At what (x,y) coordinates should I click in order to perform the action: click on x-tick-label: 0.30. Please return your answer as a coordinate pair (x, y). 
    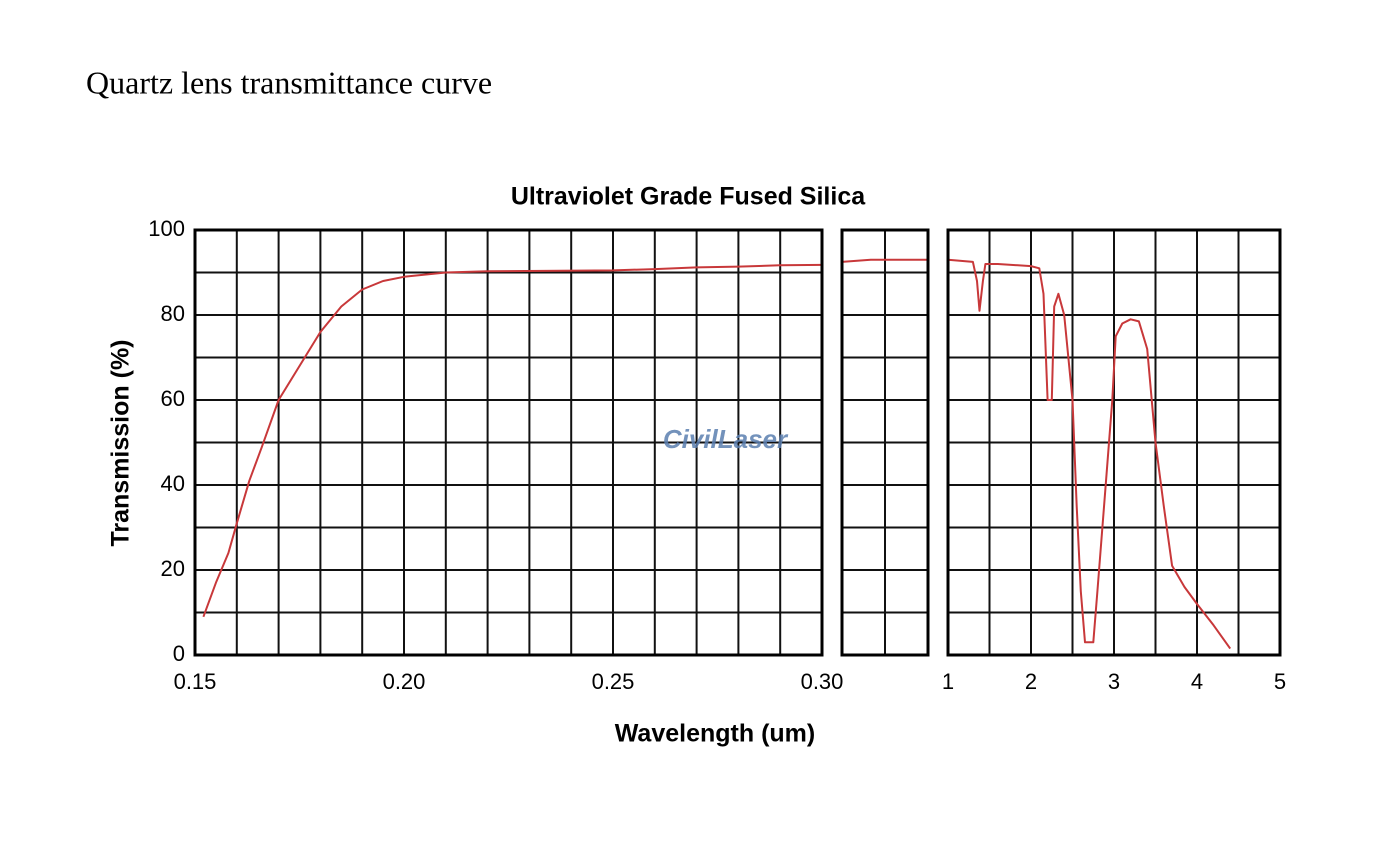
    Looking at the image, I should click on (822, 681).